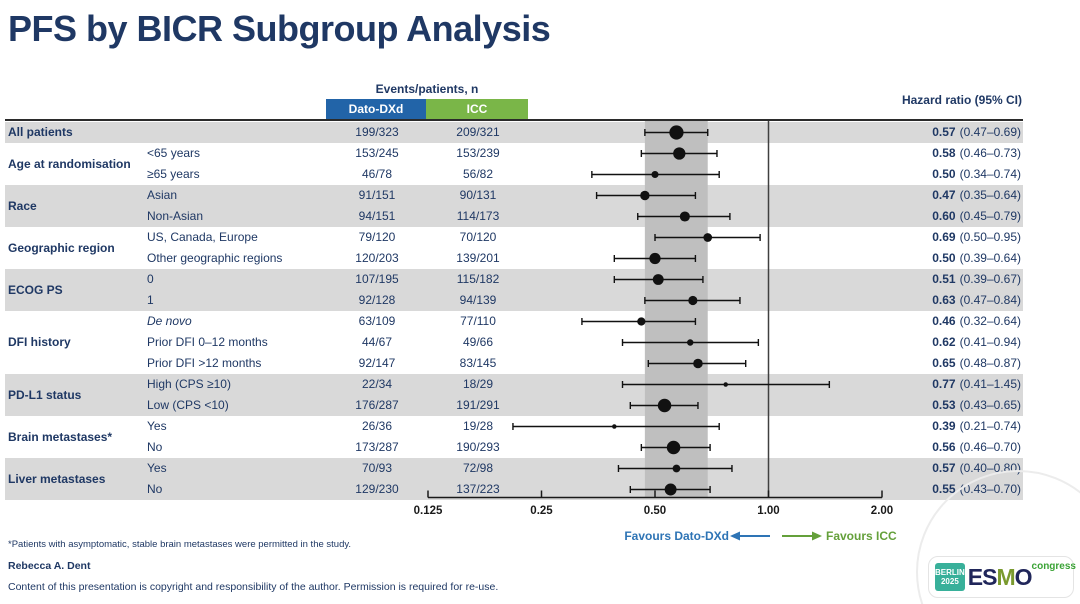 This screenshot has height=604, width=1080. I want to click on favours-left-arrowhead, so click(735, 536).